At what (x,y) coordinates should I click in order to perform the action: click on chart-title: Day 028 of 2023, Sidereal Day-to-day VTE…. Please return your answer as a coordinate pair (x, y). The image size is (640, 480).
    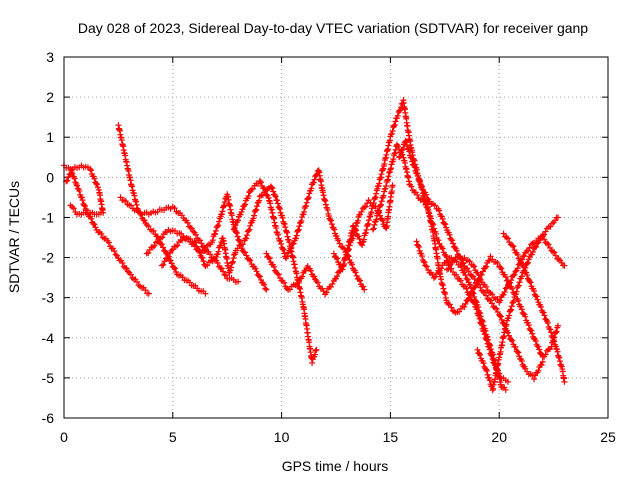
    Looking at the image, I should click on (333, 28).